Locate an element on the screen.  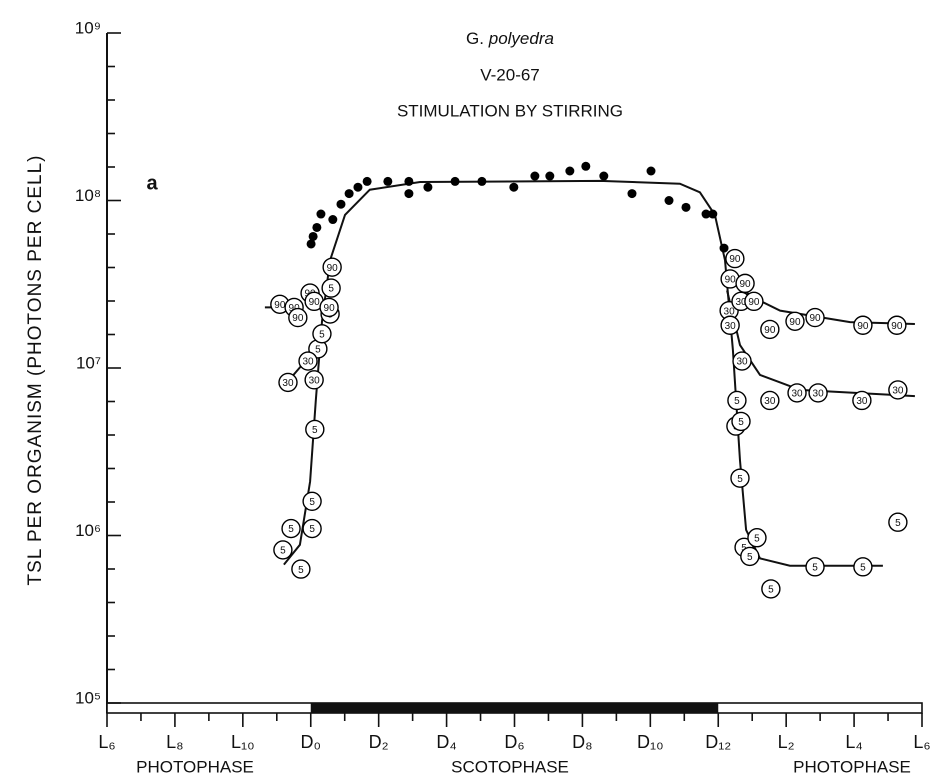
x-tick-label: D₈ is located at coordinates (582, 742).